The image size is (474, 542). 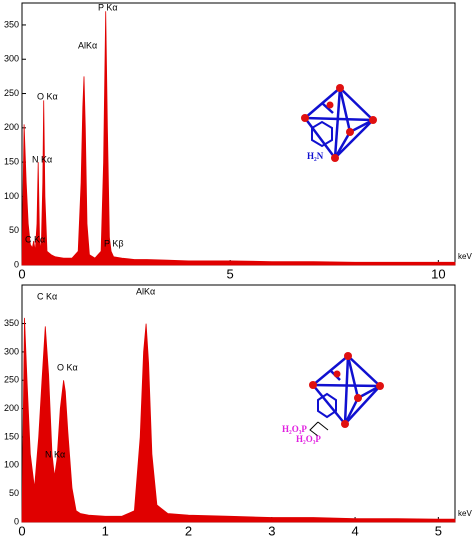 I want to click on peak-label: P Kα, so click(x=108, y=7).